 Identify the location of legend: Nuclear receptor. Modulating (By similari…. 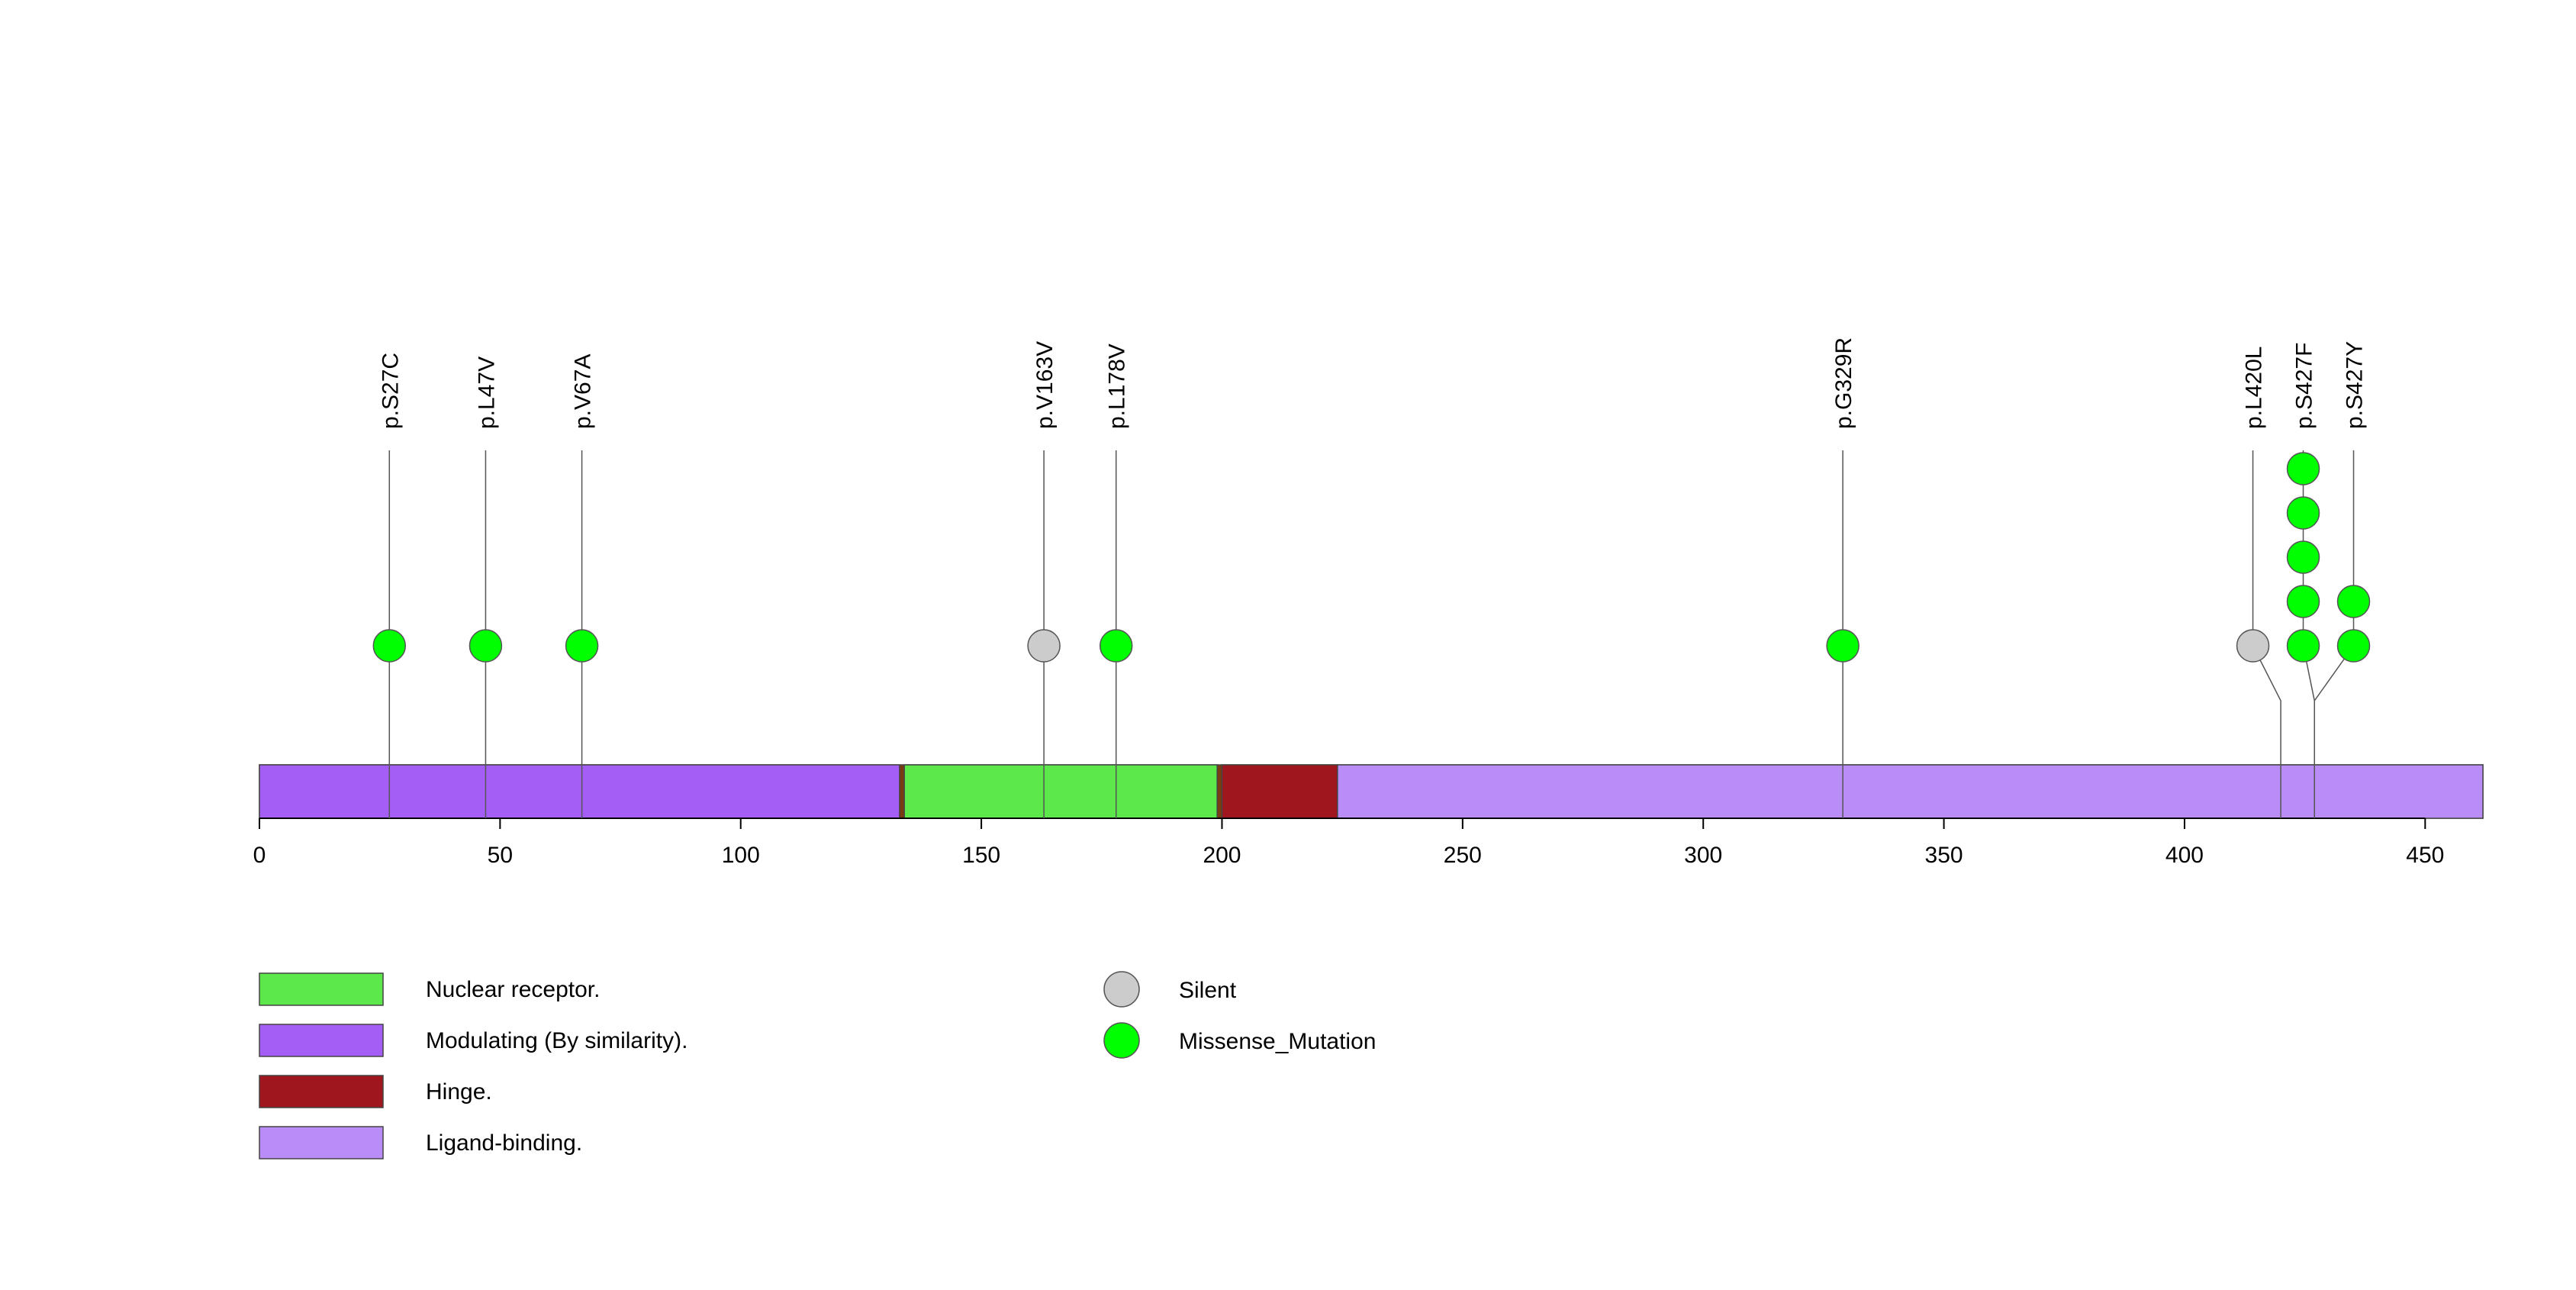
(817, 1065).